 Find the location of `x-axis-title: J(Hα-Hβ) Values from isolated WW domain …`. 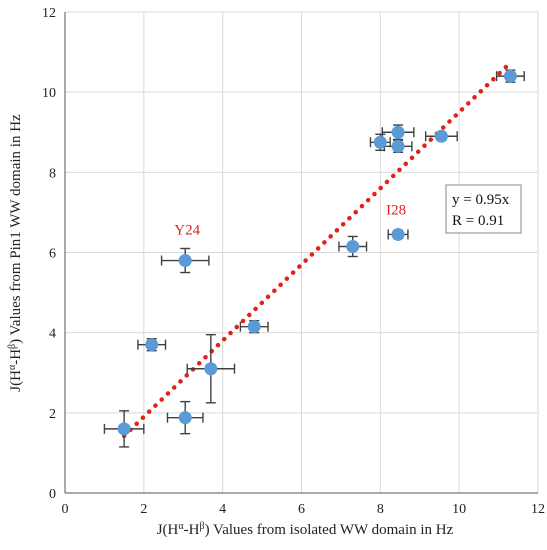

x-axis-title: J(Hα-Hβ) Values from isolated WW domain … is located at coordinates (305, 530).